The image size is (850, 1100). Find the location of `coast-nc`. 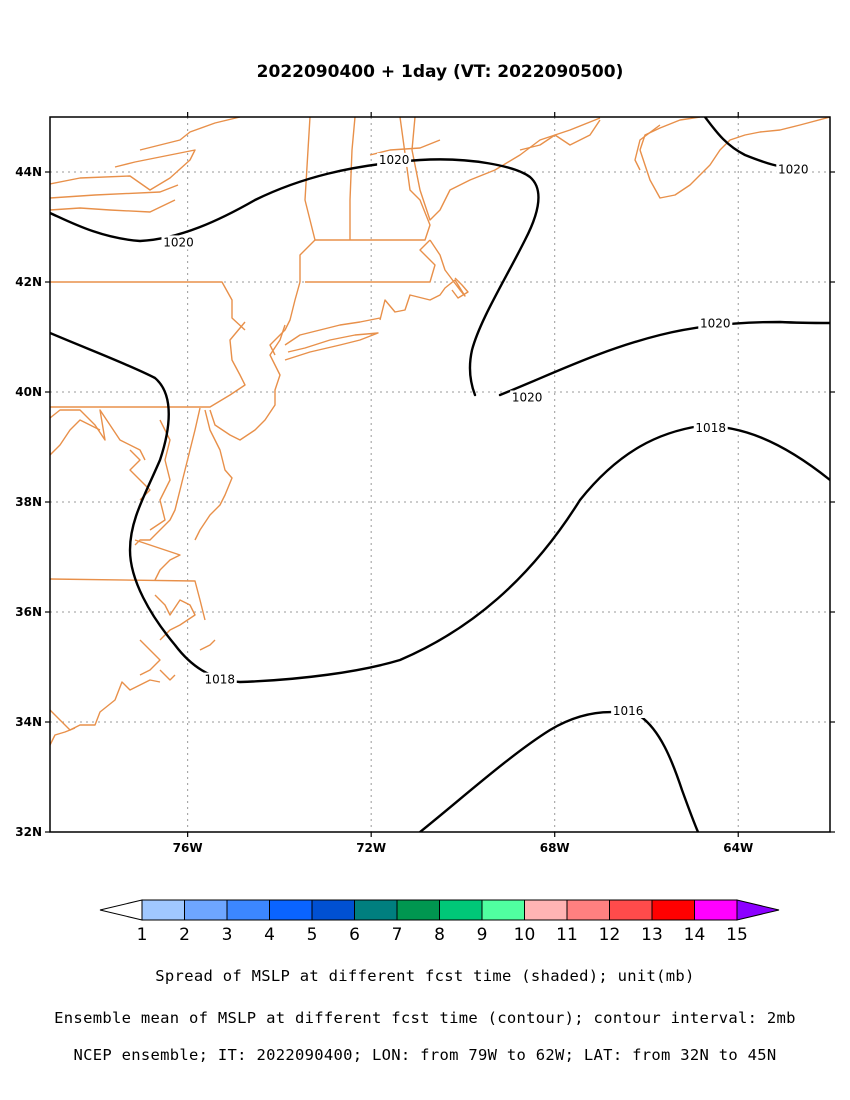

coast-nc is located at coordinates (175, 617).